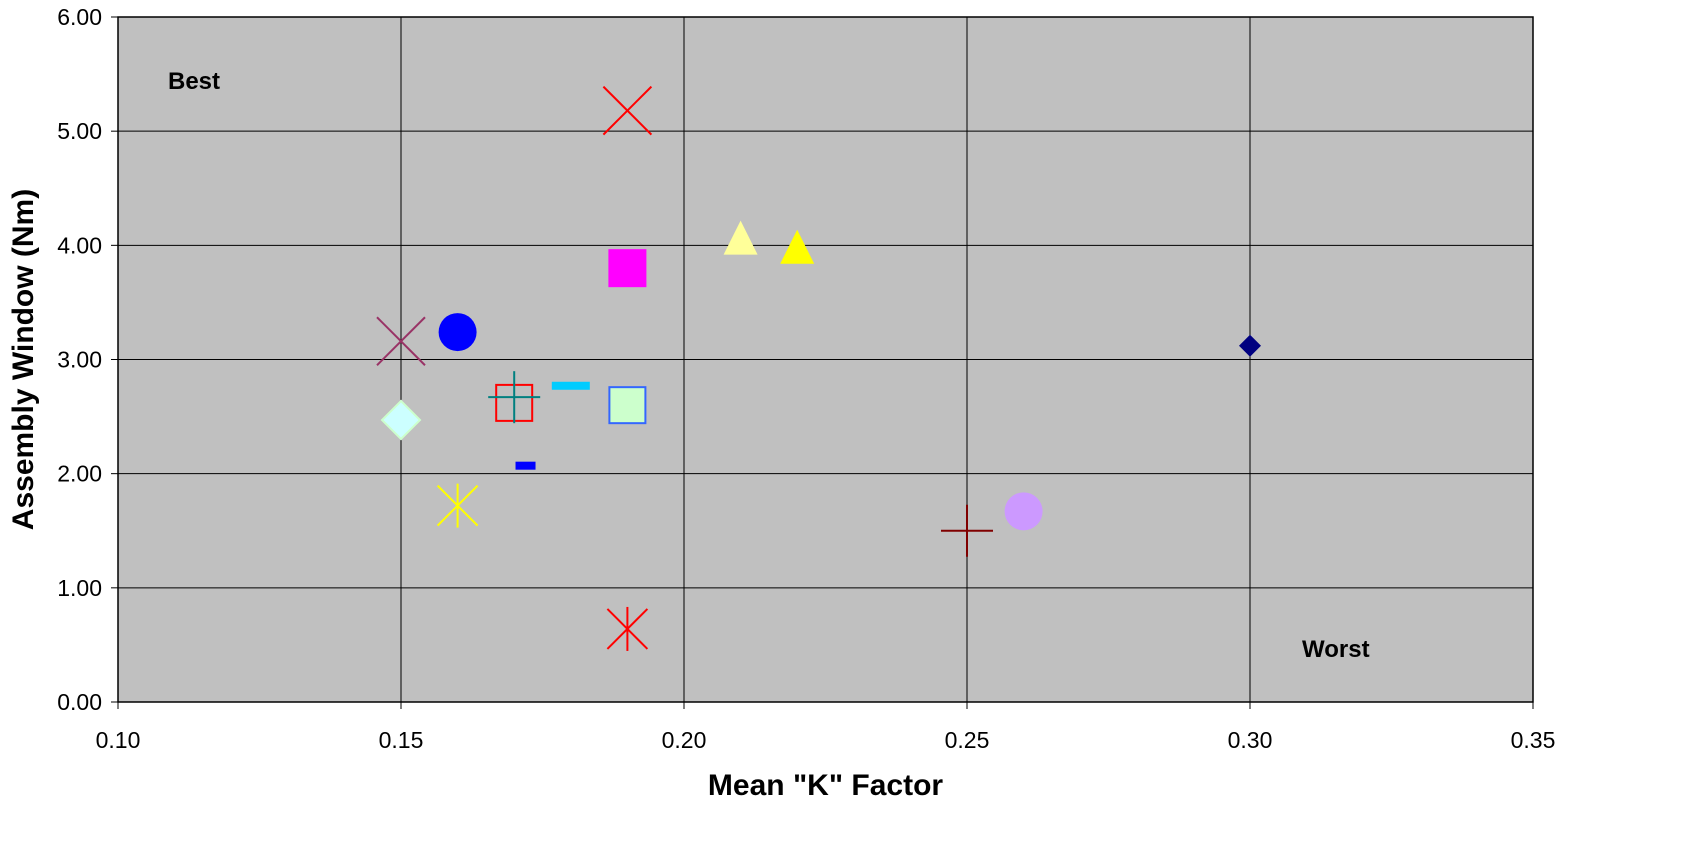  What do you see at coordinates (23, 359) in the screenshot?
I see `y-axis-title: Assembly Window (Nm)` at bounding box center [23, 359].